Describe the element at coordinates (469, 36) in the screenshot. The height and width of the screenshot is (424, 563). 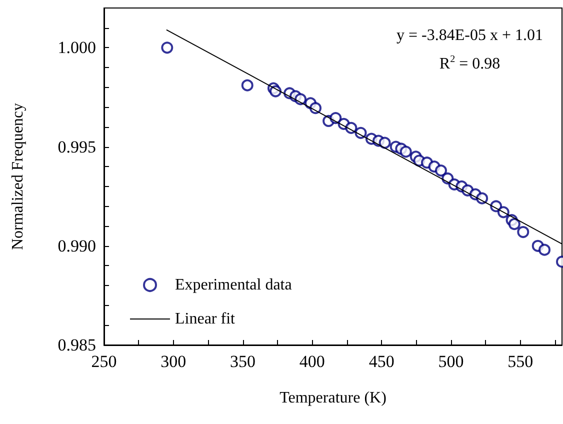
I see `annotation: y = -3.84E-05 x + 1.01` at that location.